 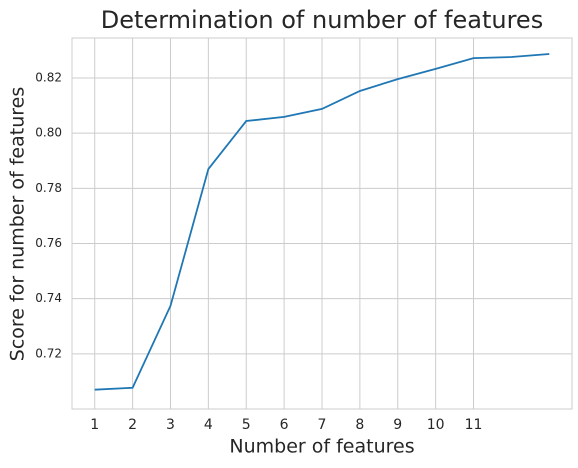 What do you see at coordinates (48, 353) in the screenshot?
I see `y-tick-label: 0.72` at bounding box center [48, 353].